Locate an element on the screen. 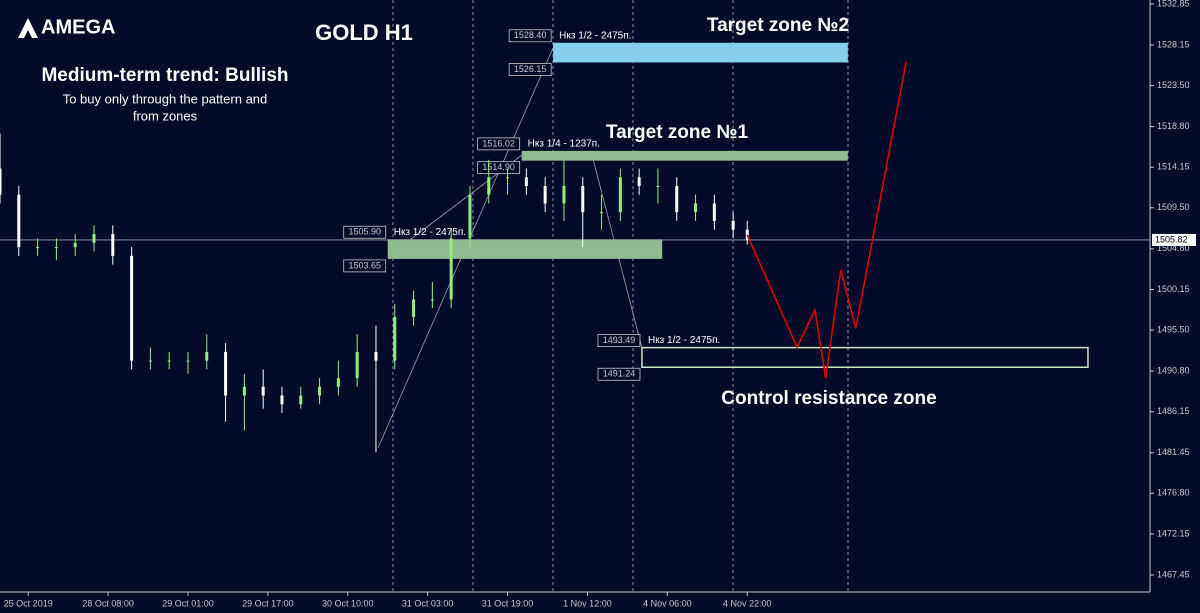  x-tick-label: 1 Nov 12:00 is located at coordinates (587, 603).